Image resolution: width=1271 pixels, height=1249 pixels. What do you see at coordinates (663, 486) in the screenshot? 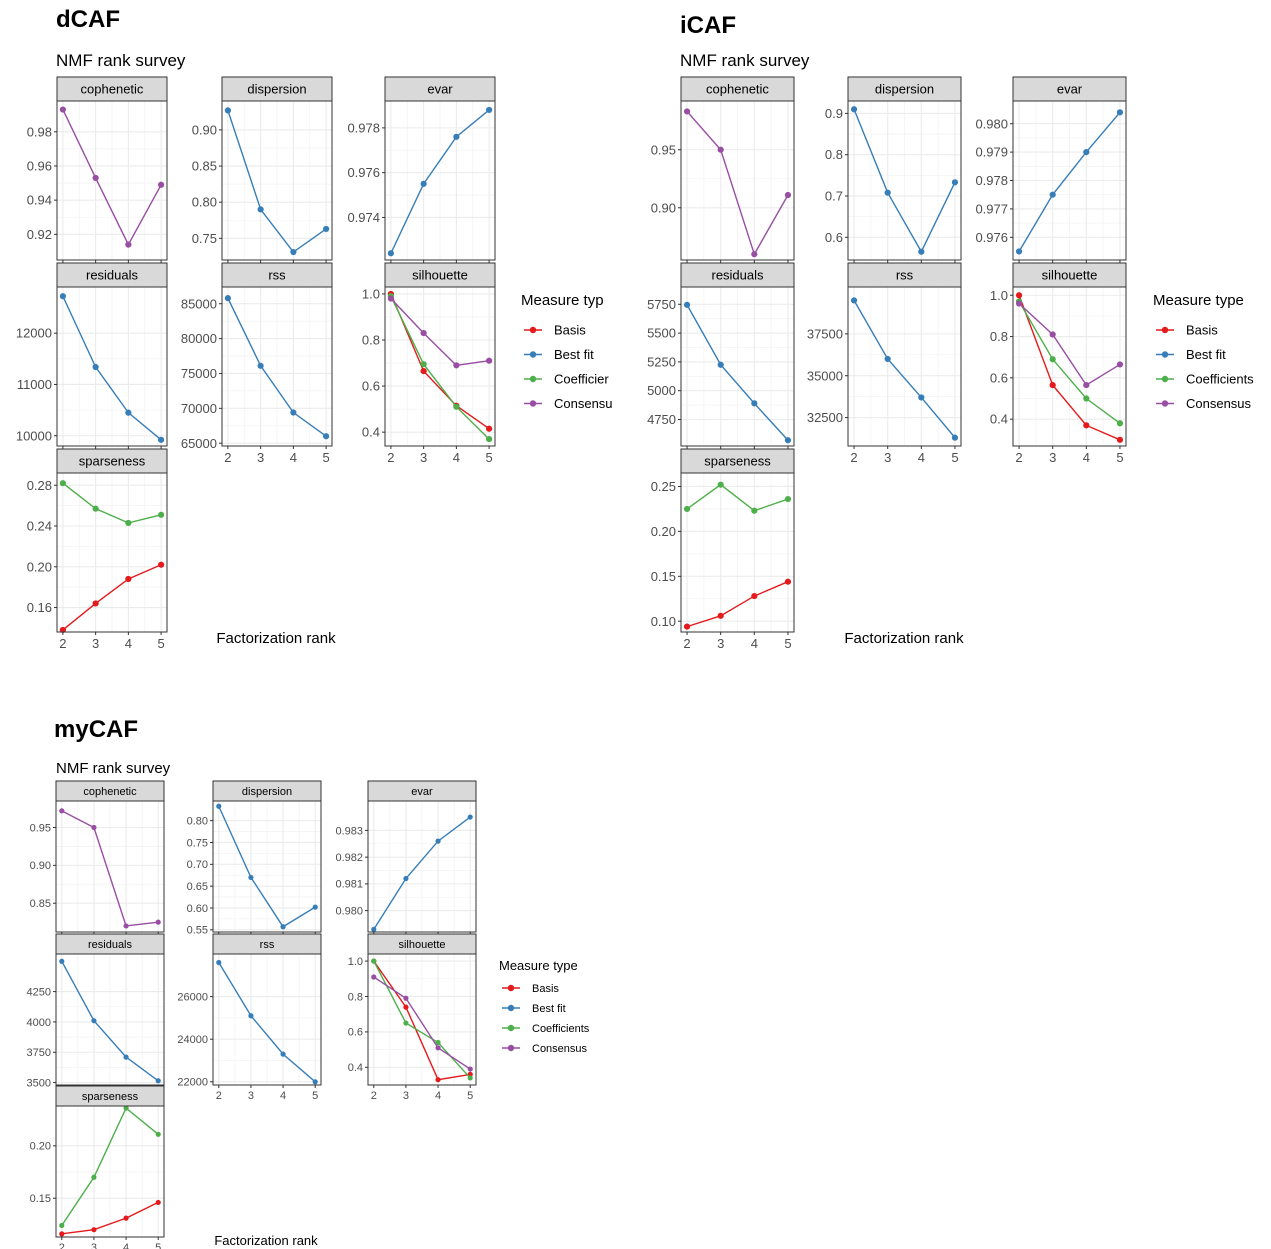
I see `y-tick-label: 0.25` at bounding box center [663, 486].